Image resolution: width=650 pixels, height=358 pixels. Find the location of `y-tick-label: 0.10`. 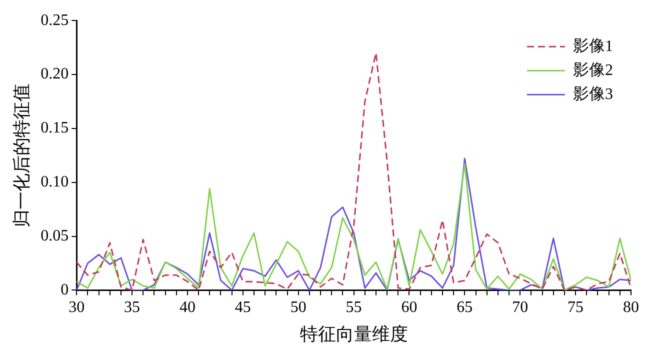

y-tick-label: 0.10 is located at coordinates (54, 182).